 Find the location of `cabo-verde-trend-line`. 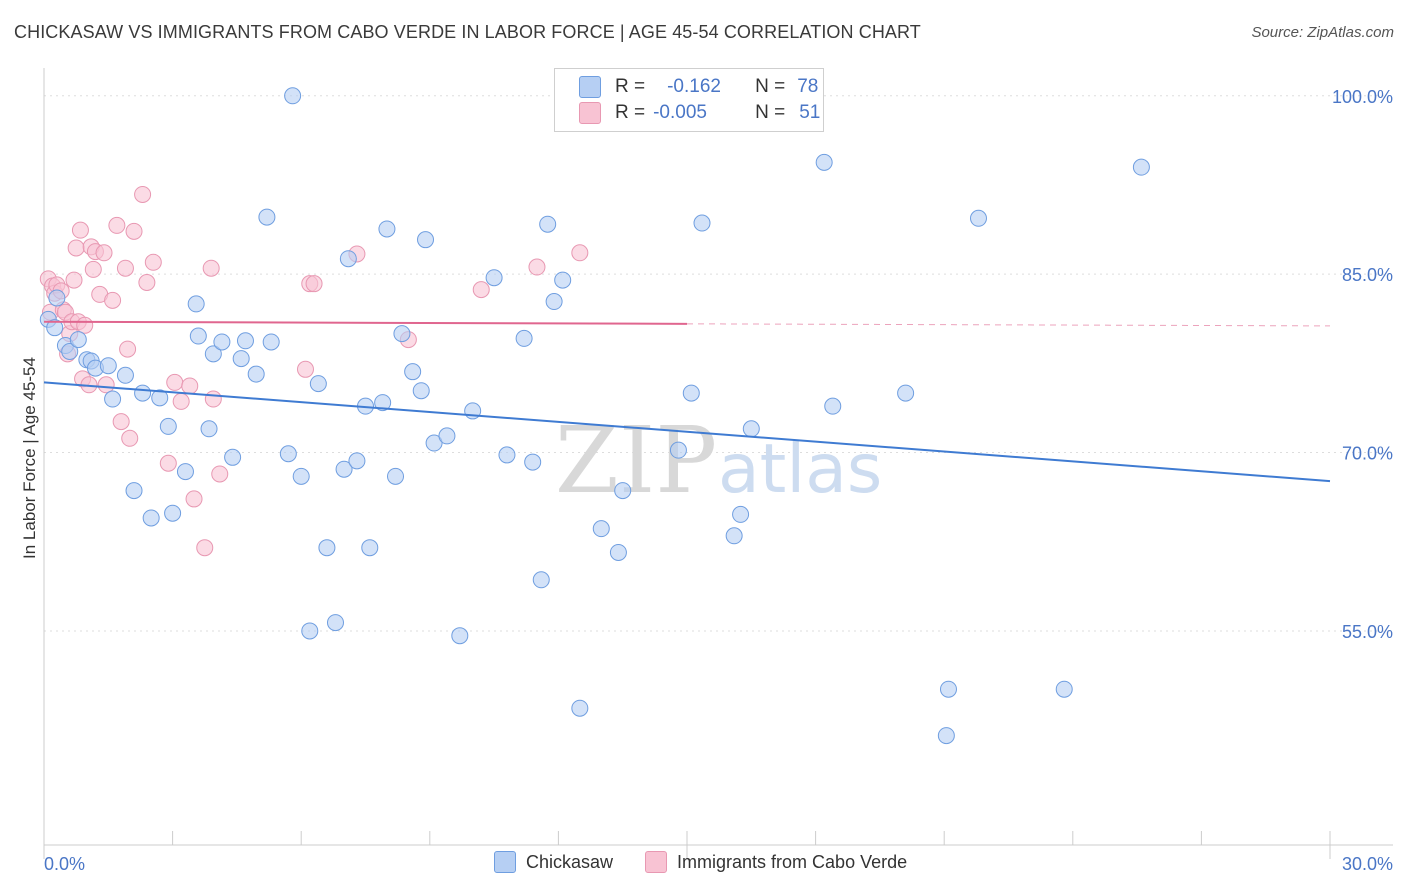

cabo-verde-trend-line is located at coordinates (365, 322).